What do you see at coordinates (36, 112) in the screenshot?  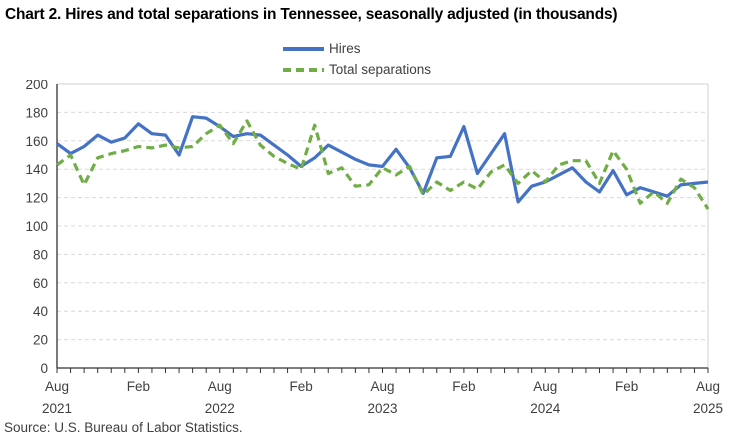 I see `y-tick-label: 180` at bounding box center [36, 112].